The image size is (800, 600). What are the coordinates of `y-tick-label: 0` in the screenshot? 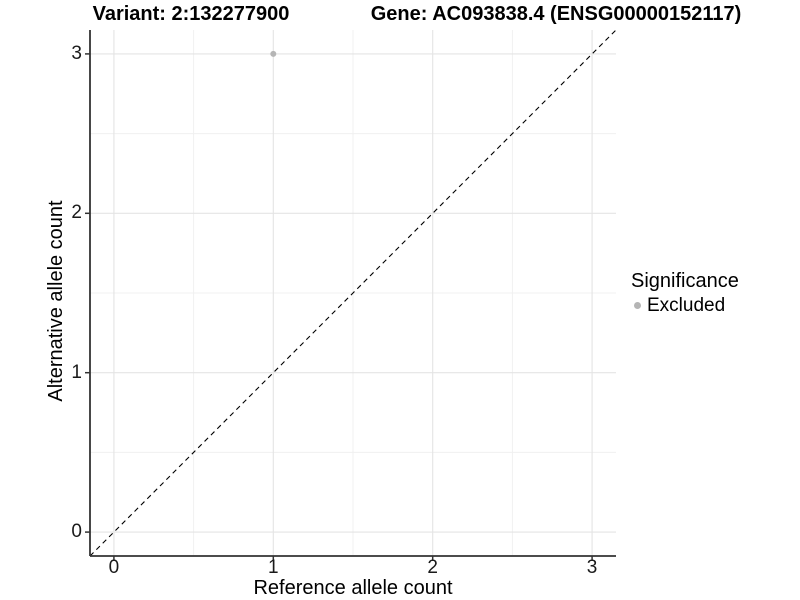 It's located at (76, 532).